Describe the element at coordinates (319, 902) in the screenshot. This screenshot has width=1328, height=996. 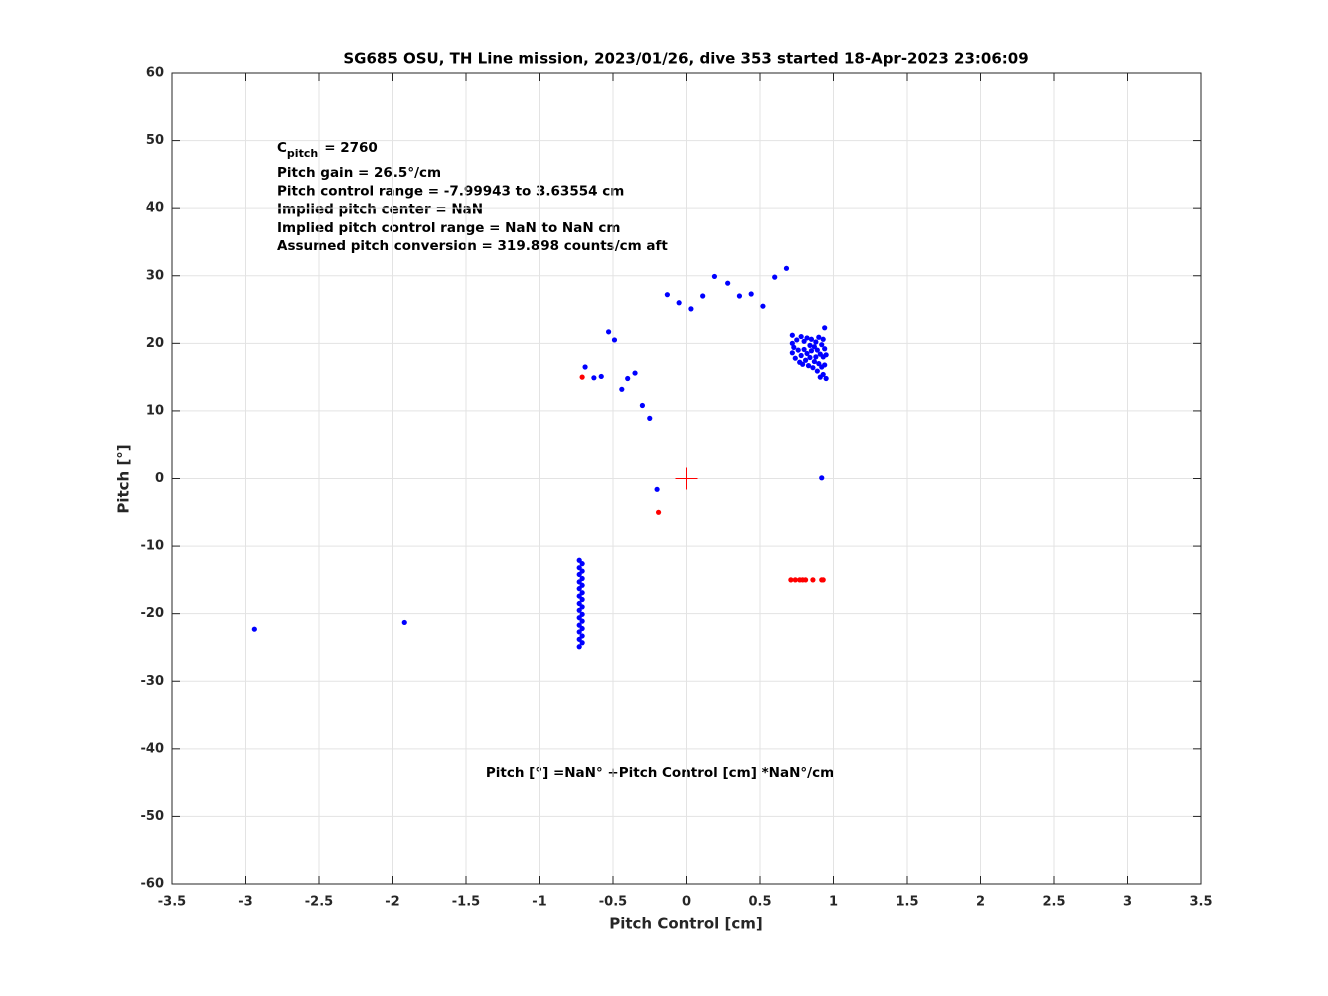
I see `x-tick-label: -2.5` at that location.